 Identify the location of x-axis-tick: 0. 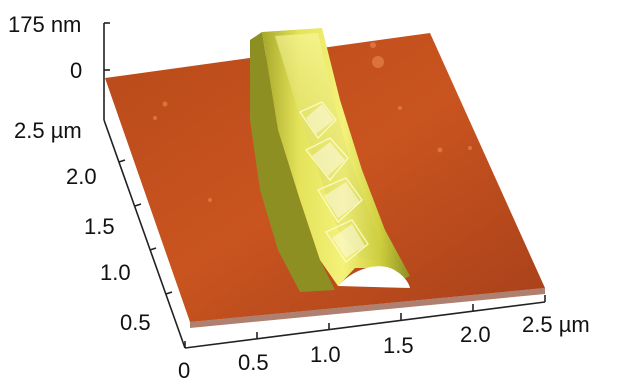
(184, 370).